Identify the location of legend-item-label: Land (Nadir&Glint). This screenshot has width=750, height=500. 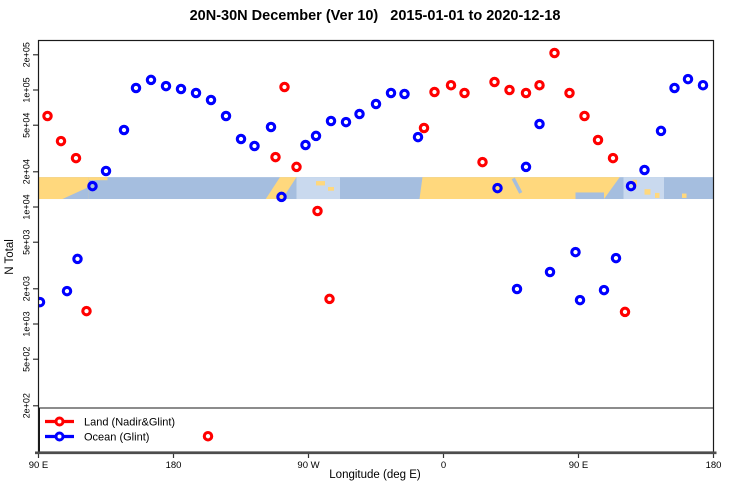
(129, 423).